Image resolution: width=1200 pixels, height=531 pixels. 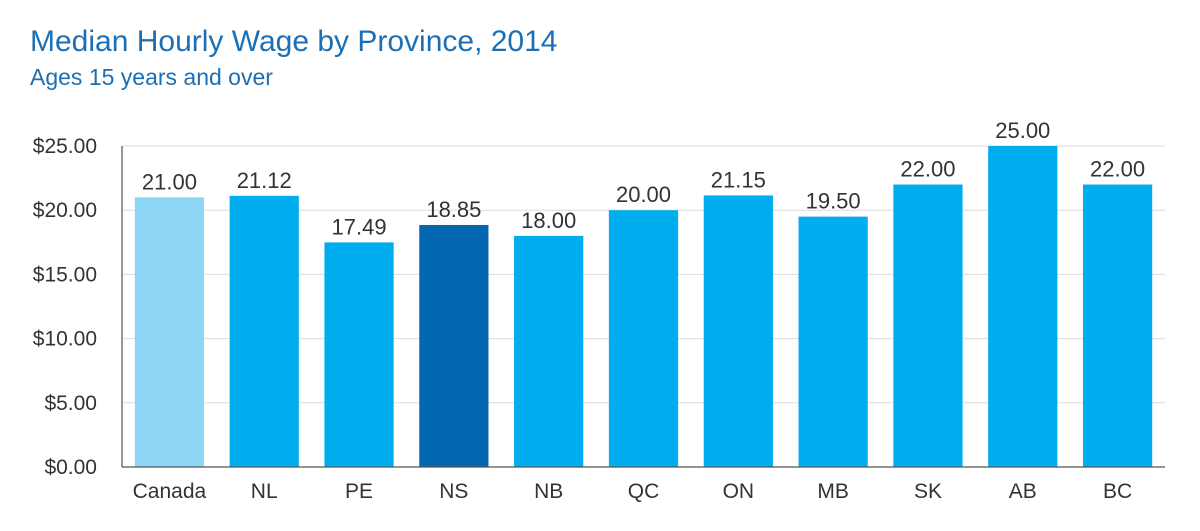 What do you see at coordinates (65, 307) in the screenshot?
I see `y-tick-labels: $0.00 $5.00 $10.00 $15.00 $20.00 $25.00` at bounding box center [65, 307].